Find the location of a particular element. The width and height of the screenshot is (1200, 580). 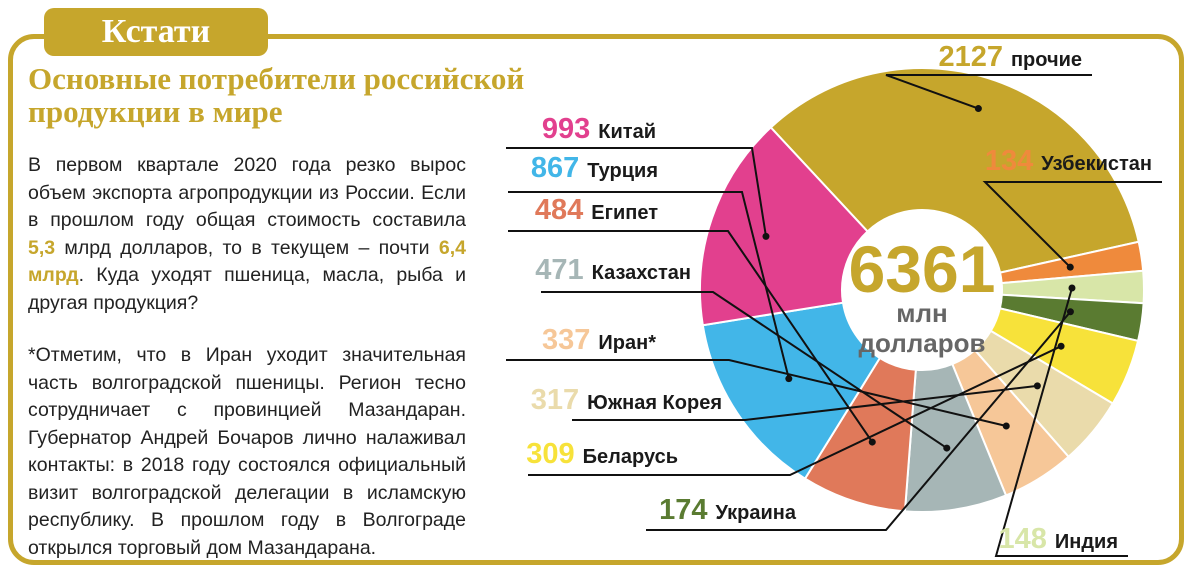

slice-value-1: 134 is located at coordinates (1009, 161).